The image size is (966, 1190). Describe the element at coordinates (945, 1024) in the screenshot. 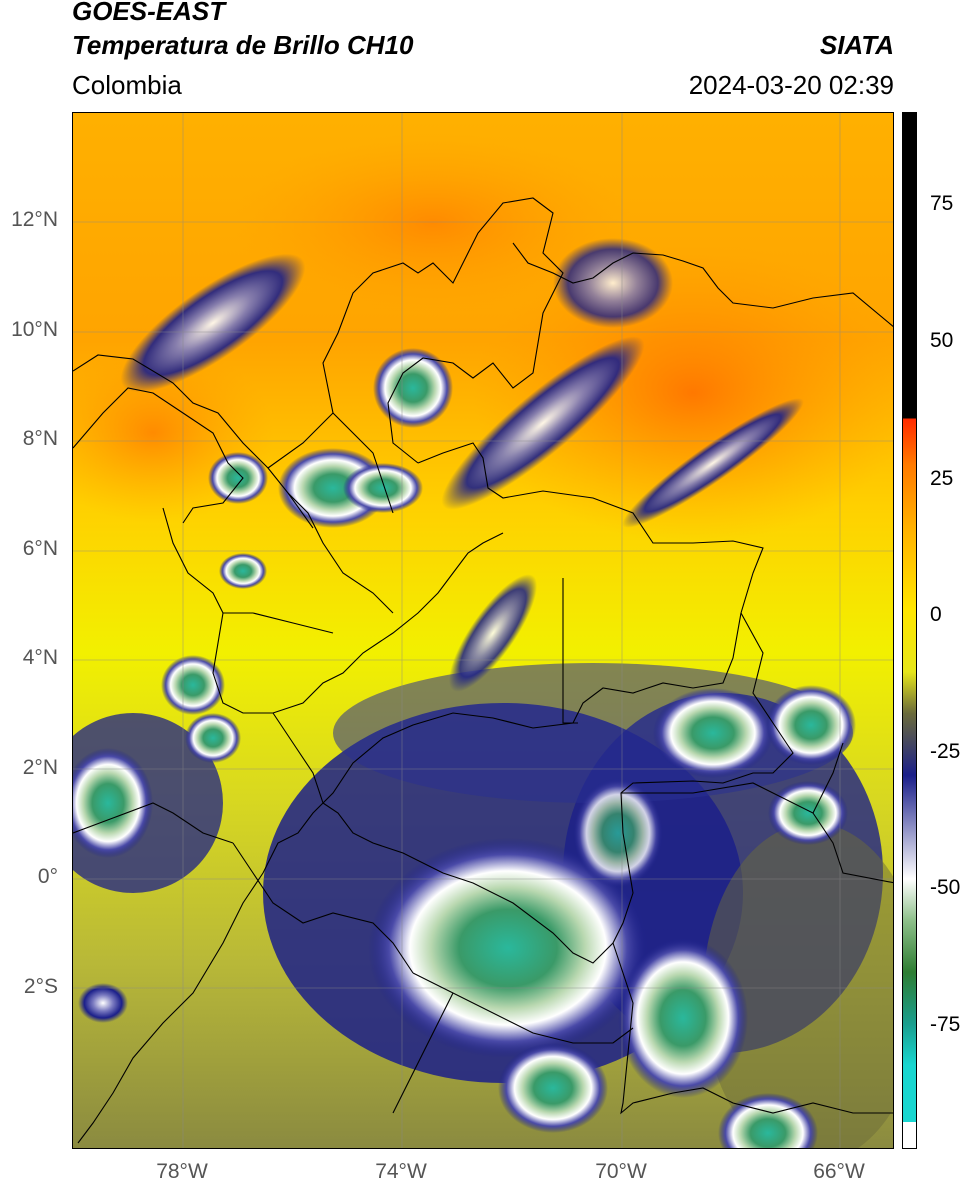

I see `colorbar-tick: -75` at that location.